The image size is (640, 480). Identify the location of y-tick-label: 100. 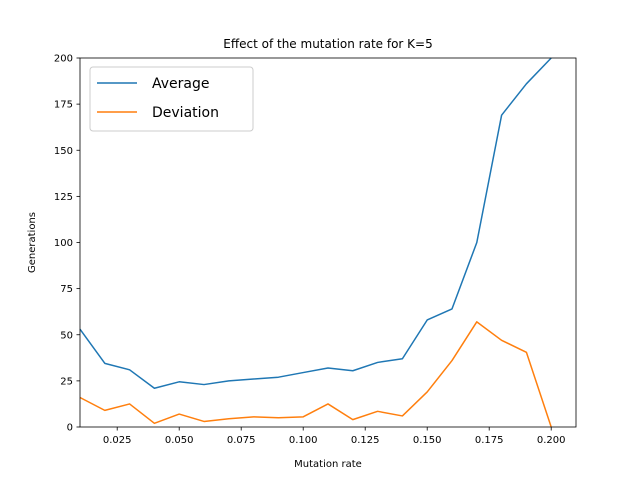
(63, 243).